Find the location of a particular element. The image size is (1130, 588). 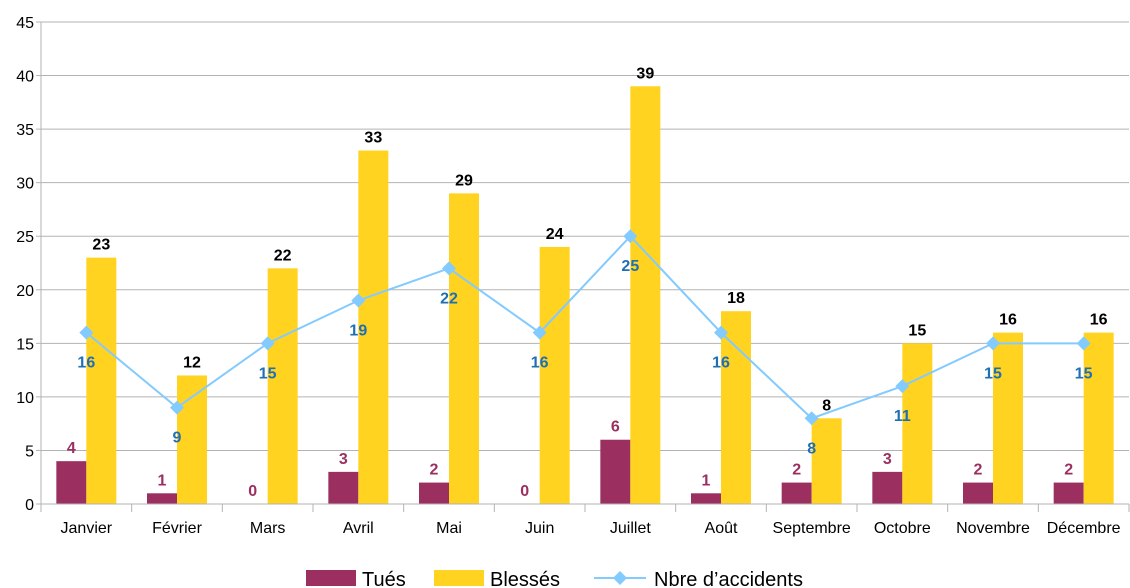

data-label-accidents: 11 is located at coordinates (902, 416).